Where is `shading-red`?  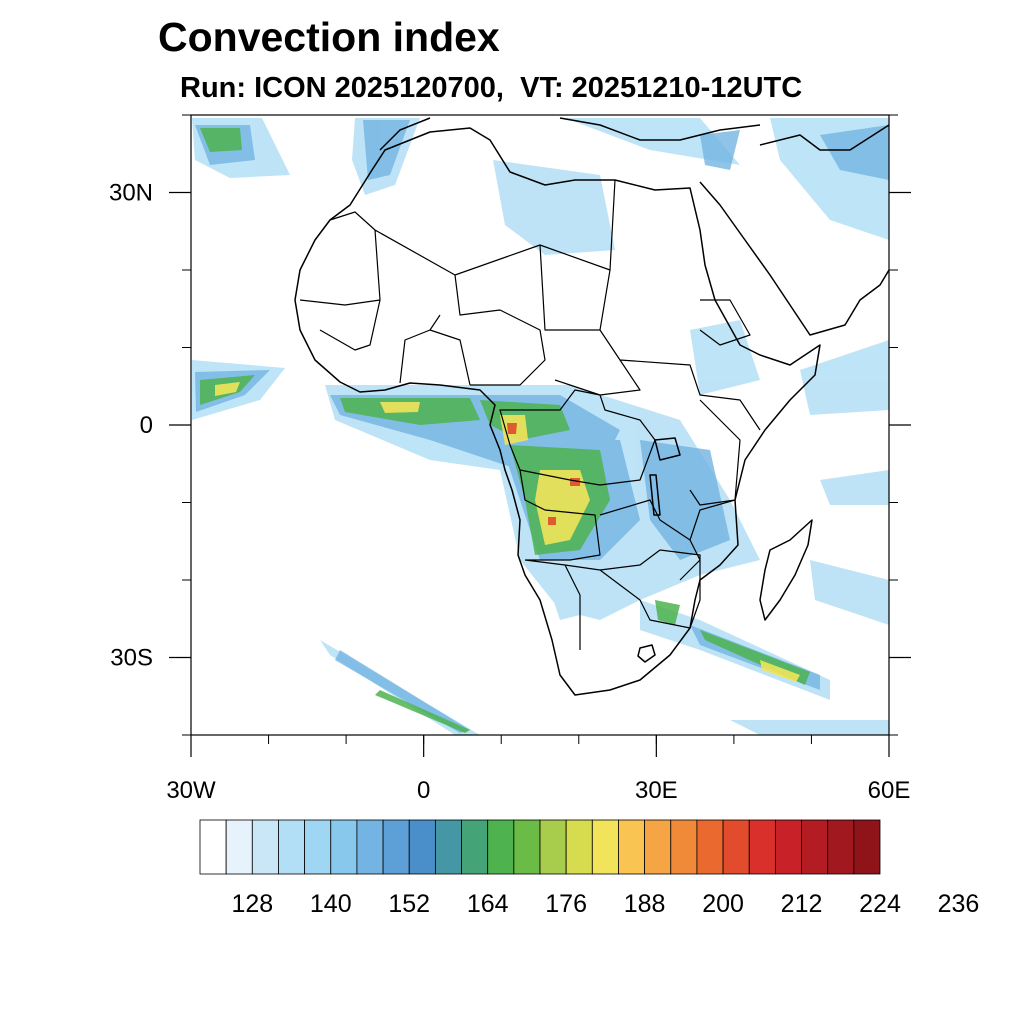 shading-red is located at coordinates (543, 474).